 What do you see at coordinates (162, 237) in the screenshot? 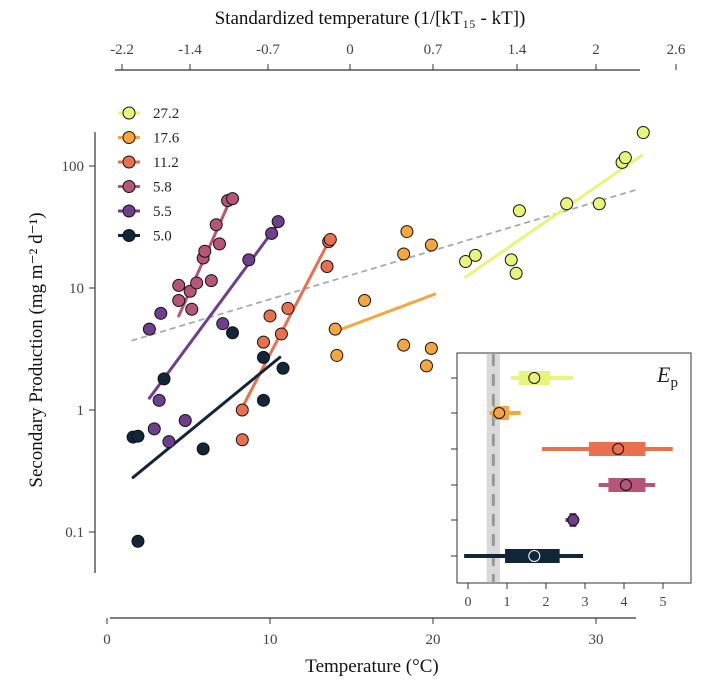
I see `legend-label: 5.0` at bounding box center [162, 237].